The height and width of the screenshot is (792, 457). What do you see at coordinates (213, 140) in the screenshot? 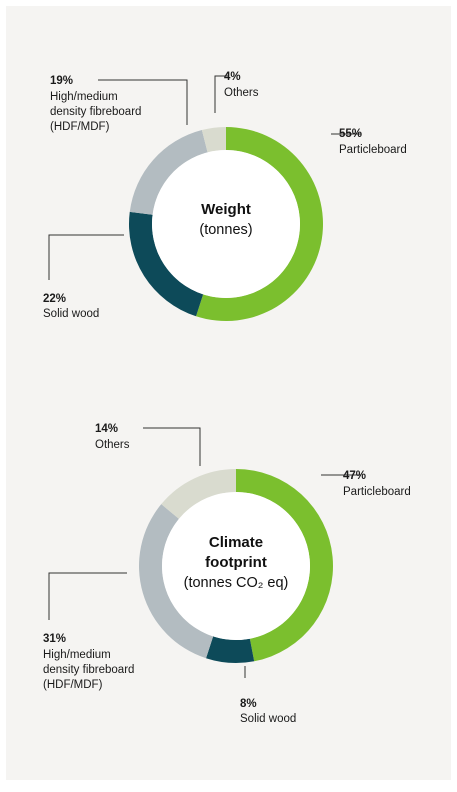
I see `weight-slice-others` at bounding box center [213, 140].